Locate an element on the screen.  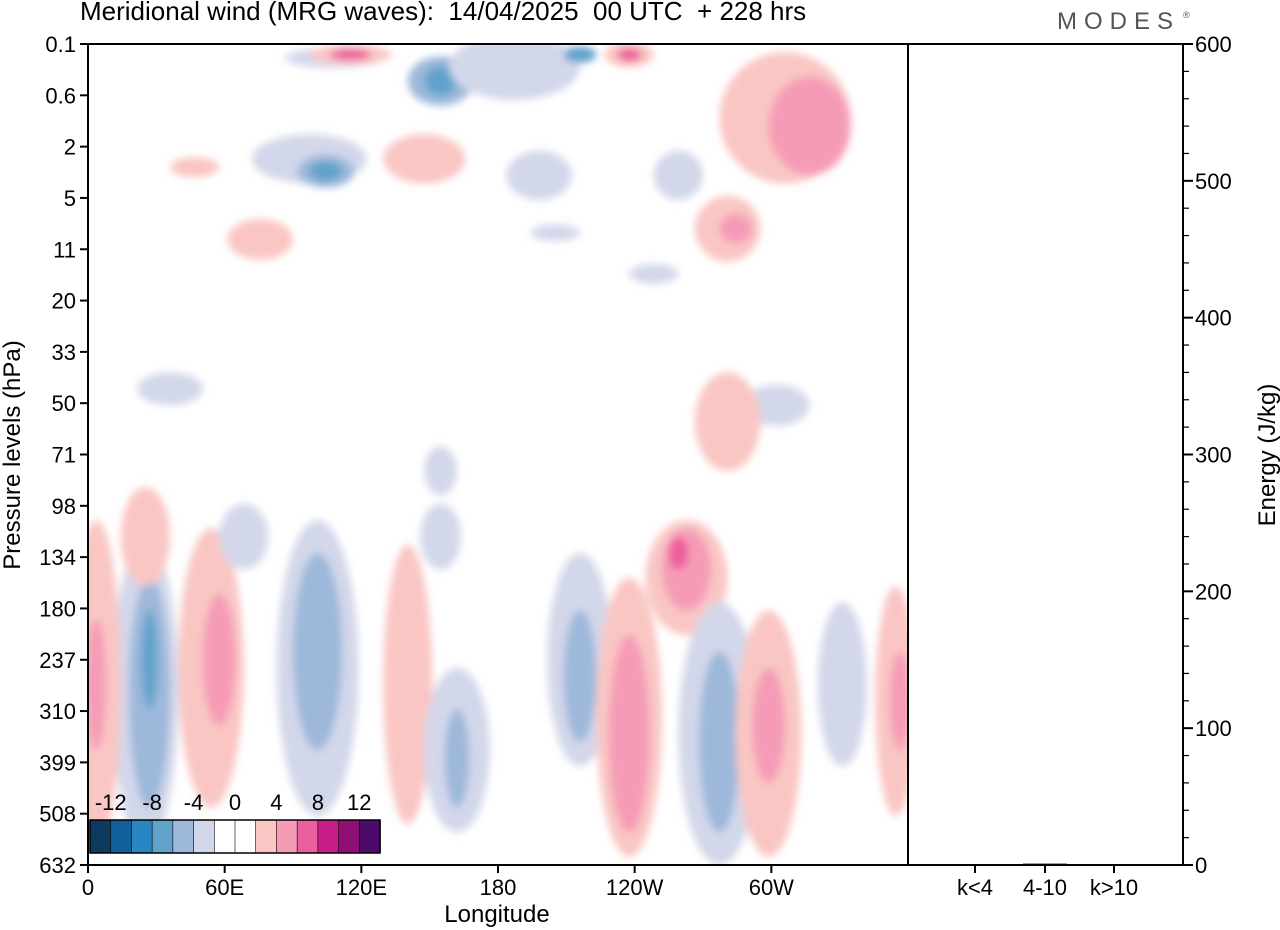
brand-registered-mark: ® is located at coordinates (1186, 15).